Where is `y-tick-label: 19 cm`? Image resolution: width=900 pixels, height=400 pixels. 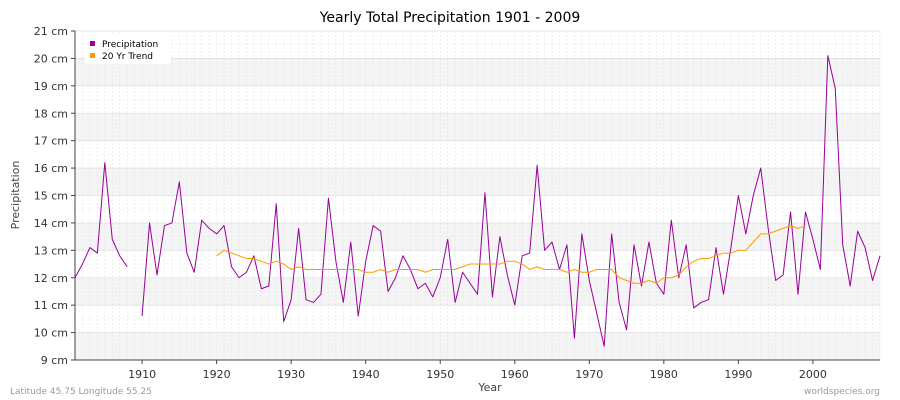
y-tick-label: 19 cm is located at coordinates (51, 86).